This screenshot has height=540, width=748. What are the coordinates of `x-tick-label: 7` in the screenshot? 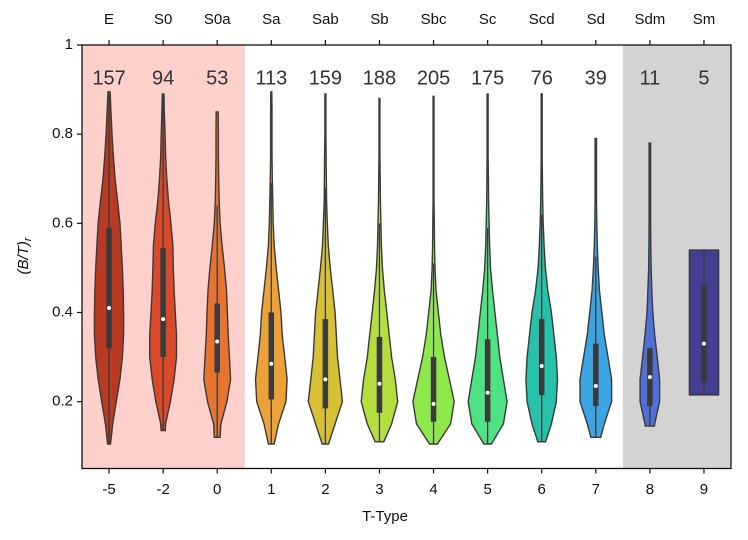 It's located at (596, 489).